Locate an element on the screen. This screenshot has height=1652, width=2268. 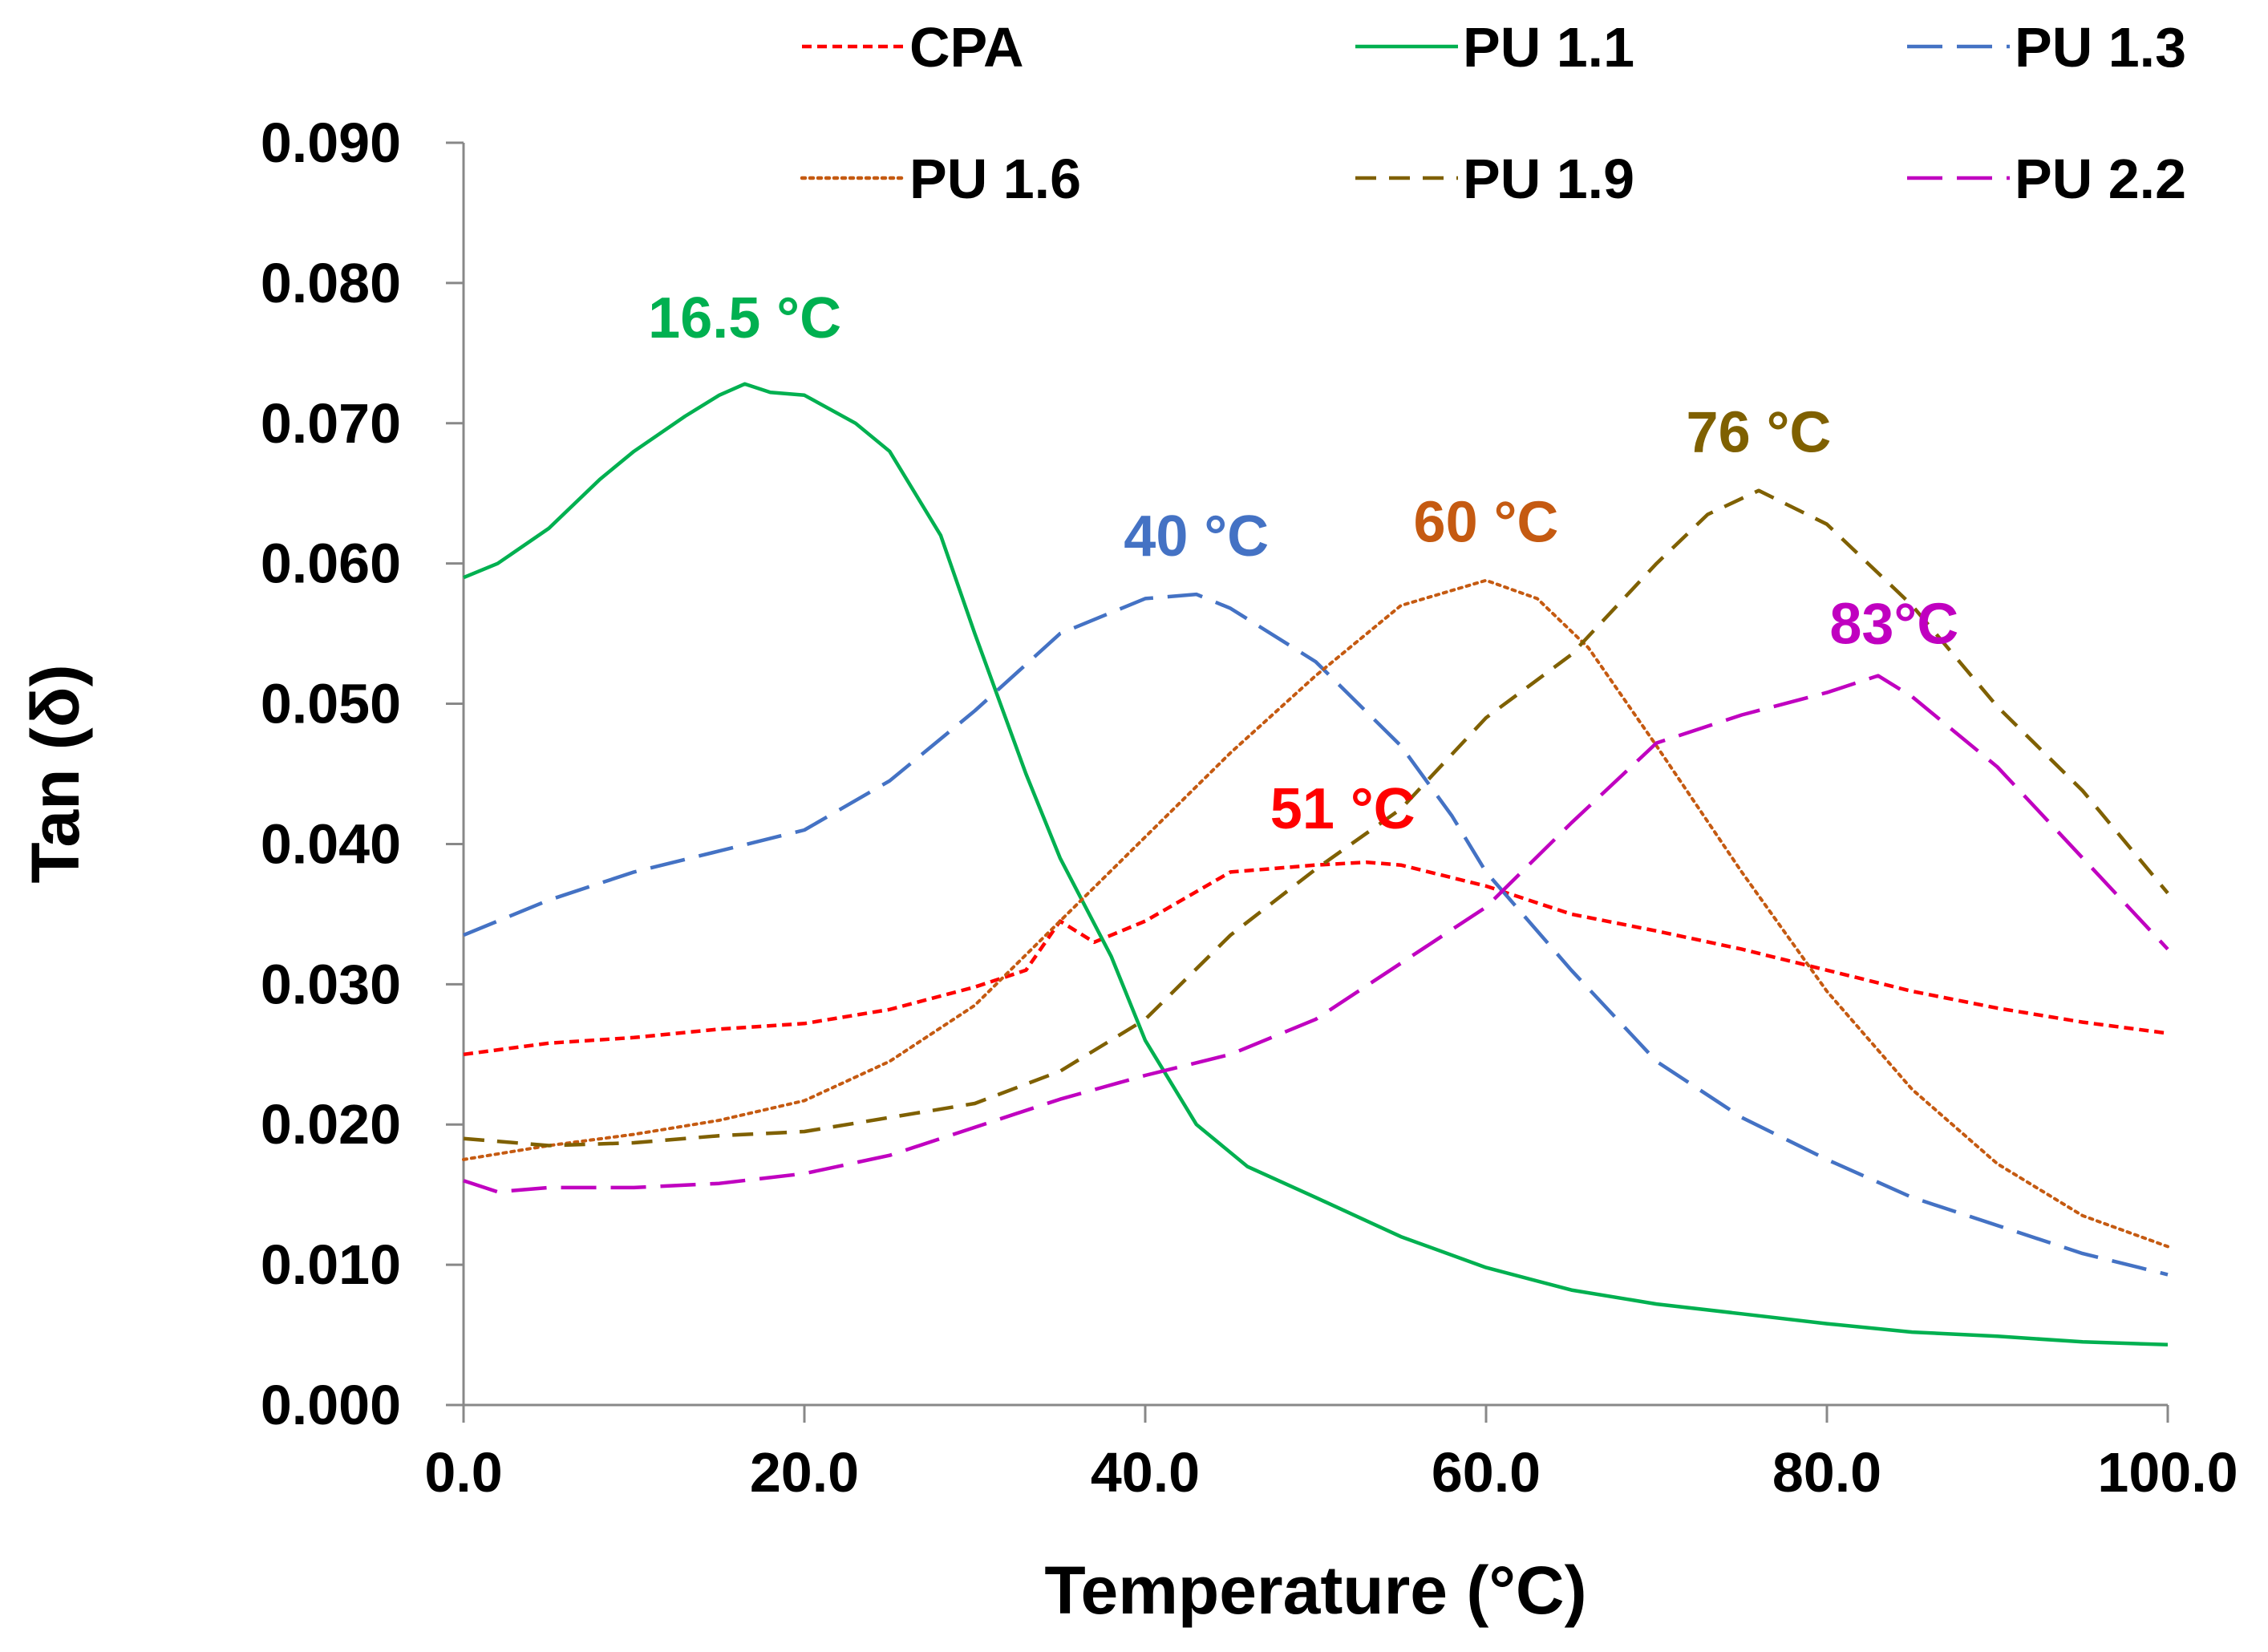
y-tick-label: 0.080 is located at coordinates (331, 283).